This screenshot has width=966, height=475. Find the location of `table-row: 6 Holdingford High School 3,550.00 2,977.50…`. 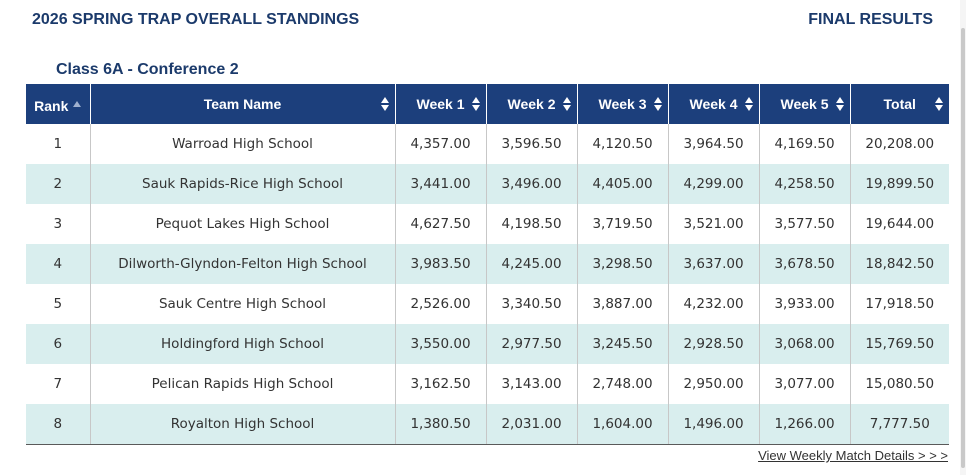

table-row: 6 Holdingford High School 3,550.00 2,977.50… is located at coordinates (487, 344).